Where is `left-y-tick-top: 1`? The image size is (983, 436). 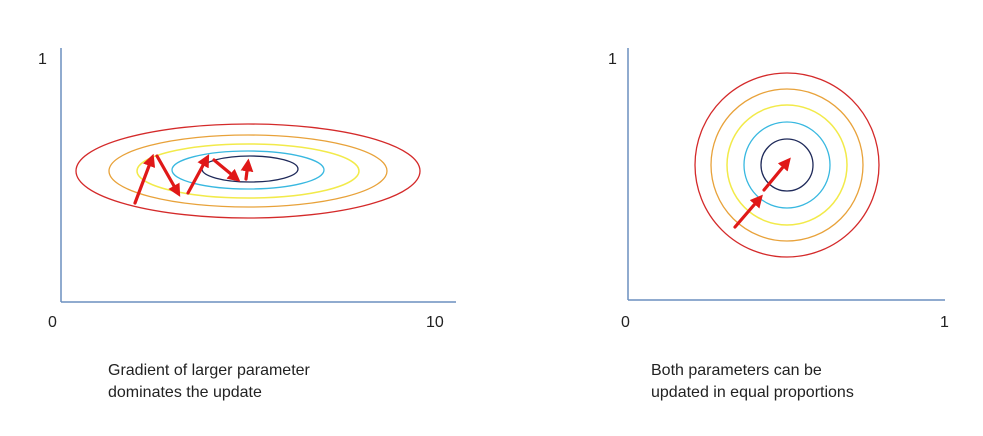
left-y-tick-top: 1 is located at coordinates (42, 59).